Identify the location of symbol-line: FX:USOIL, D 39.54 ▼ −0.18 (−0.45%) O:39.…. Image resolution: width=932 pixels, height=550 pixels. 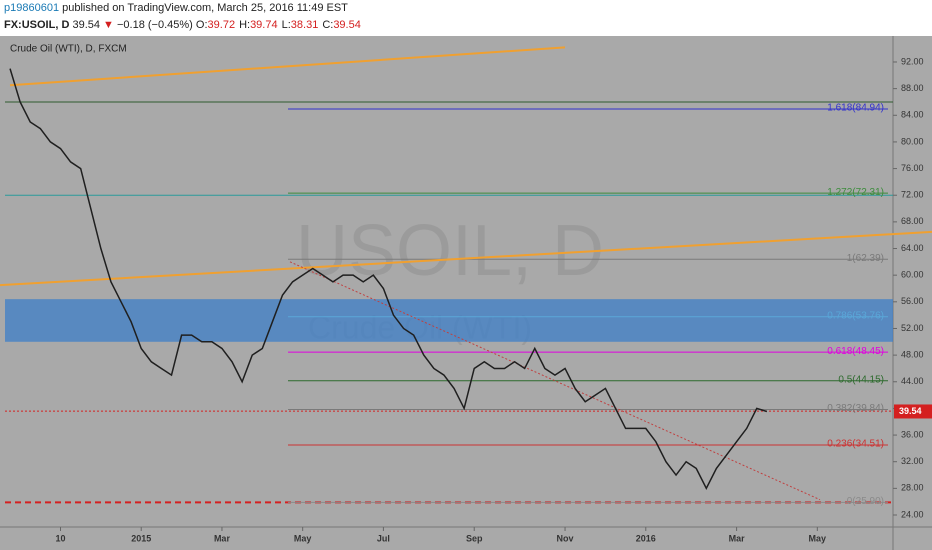
(184, 25).